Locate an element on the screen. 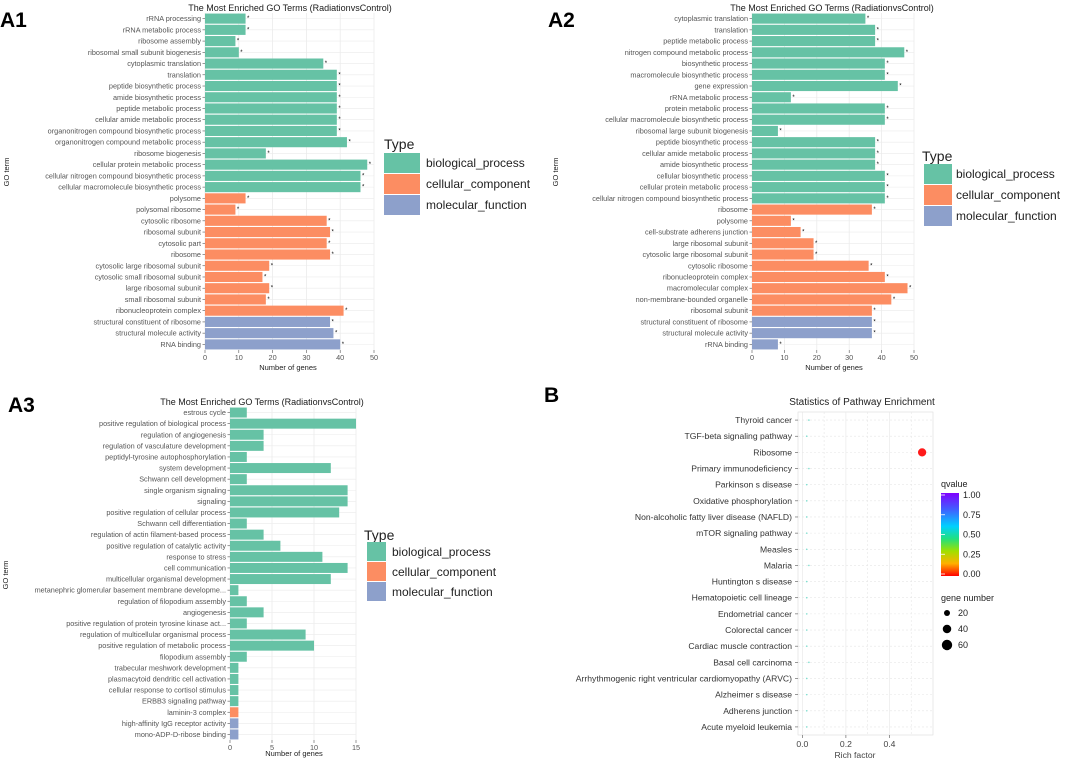 The image size is (1065, 761). x-axis-label-a2: Number of genes is located at coordinates (834, 367).